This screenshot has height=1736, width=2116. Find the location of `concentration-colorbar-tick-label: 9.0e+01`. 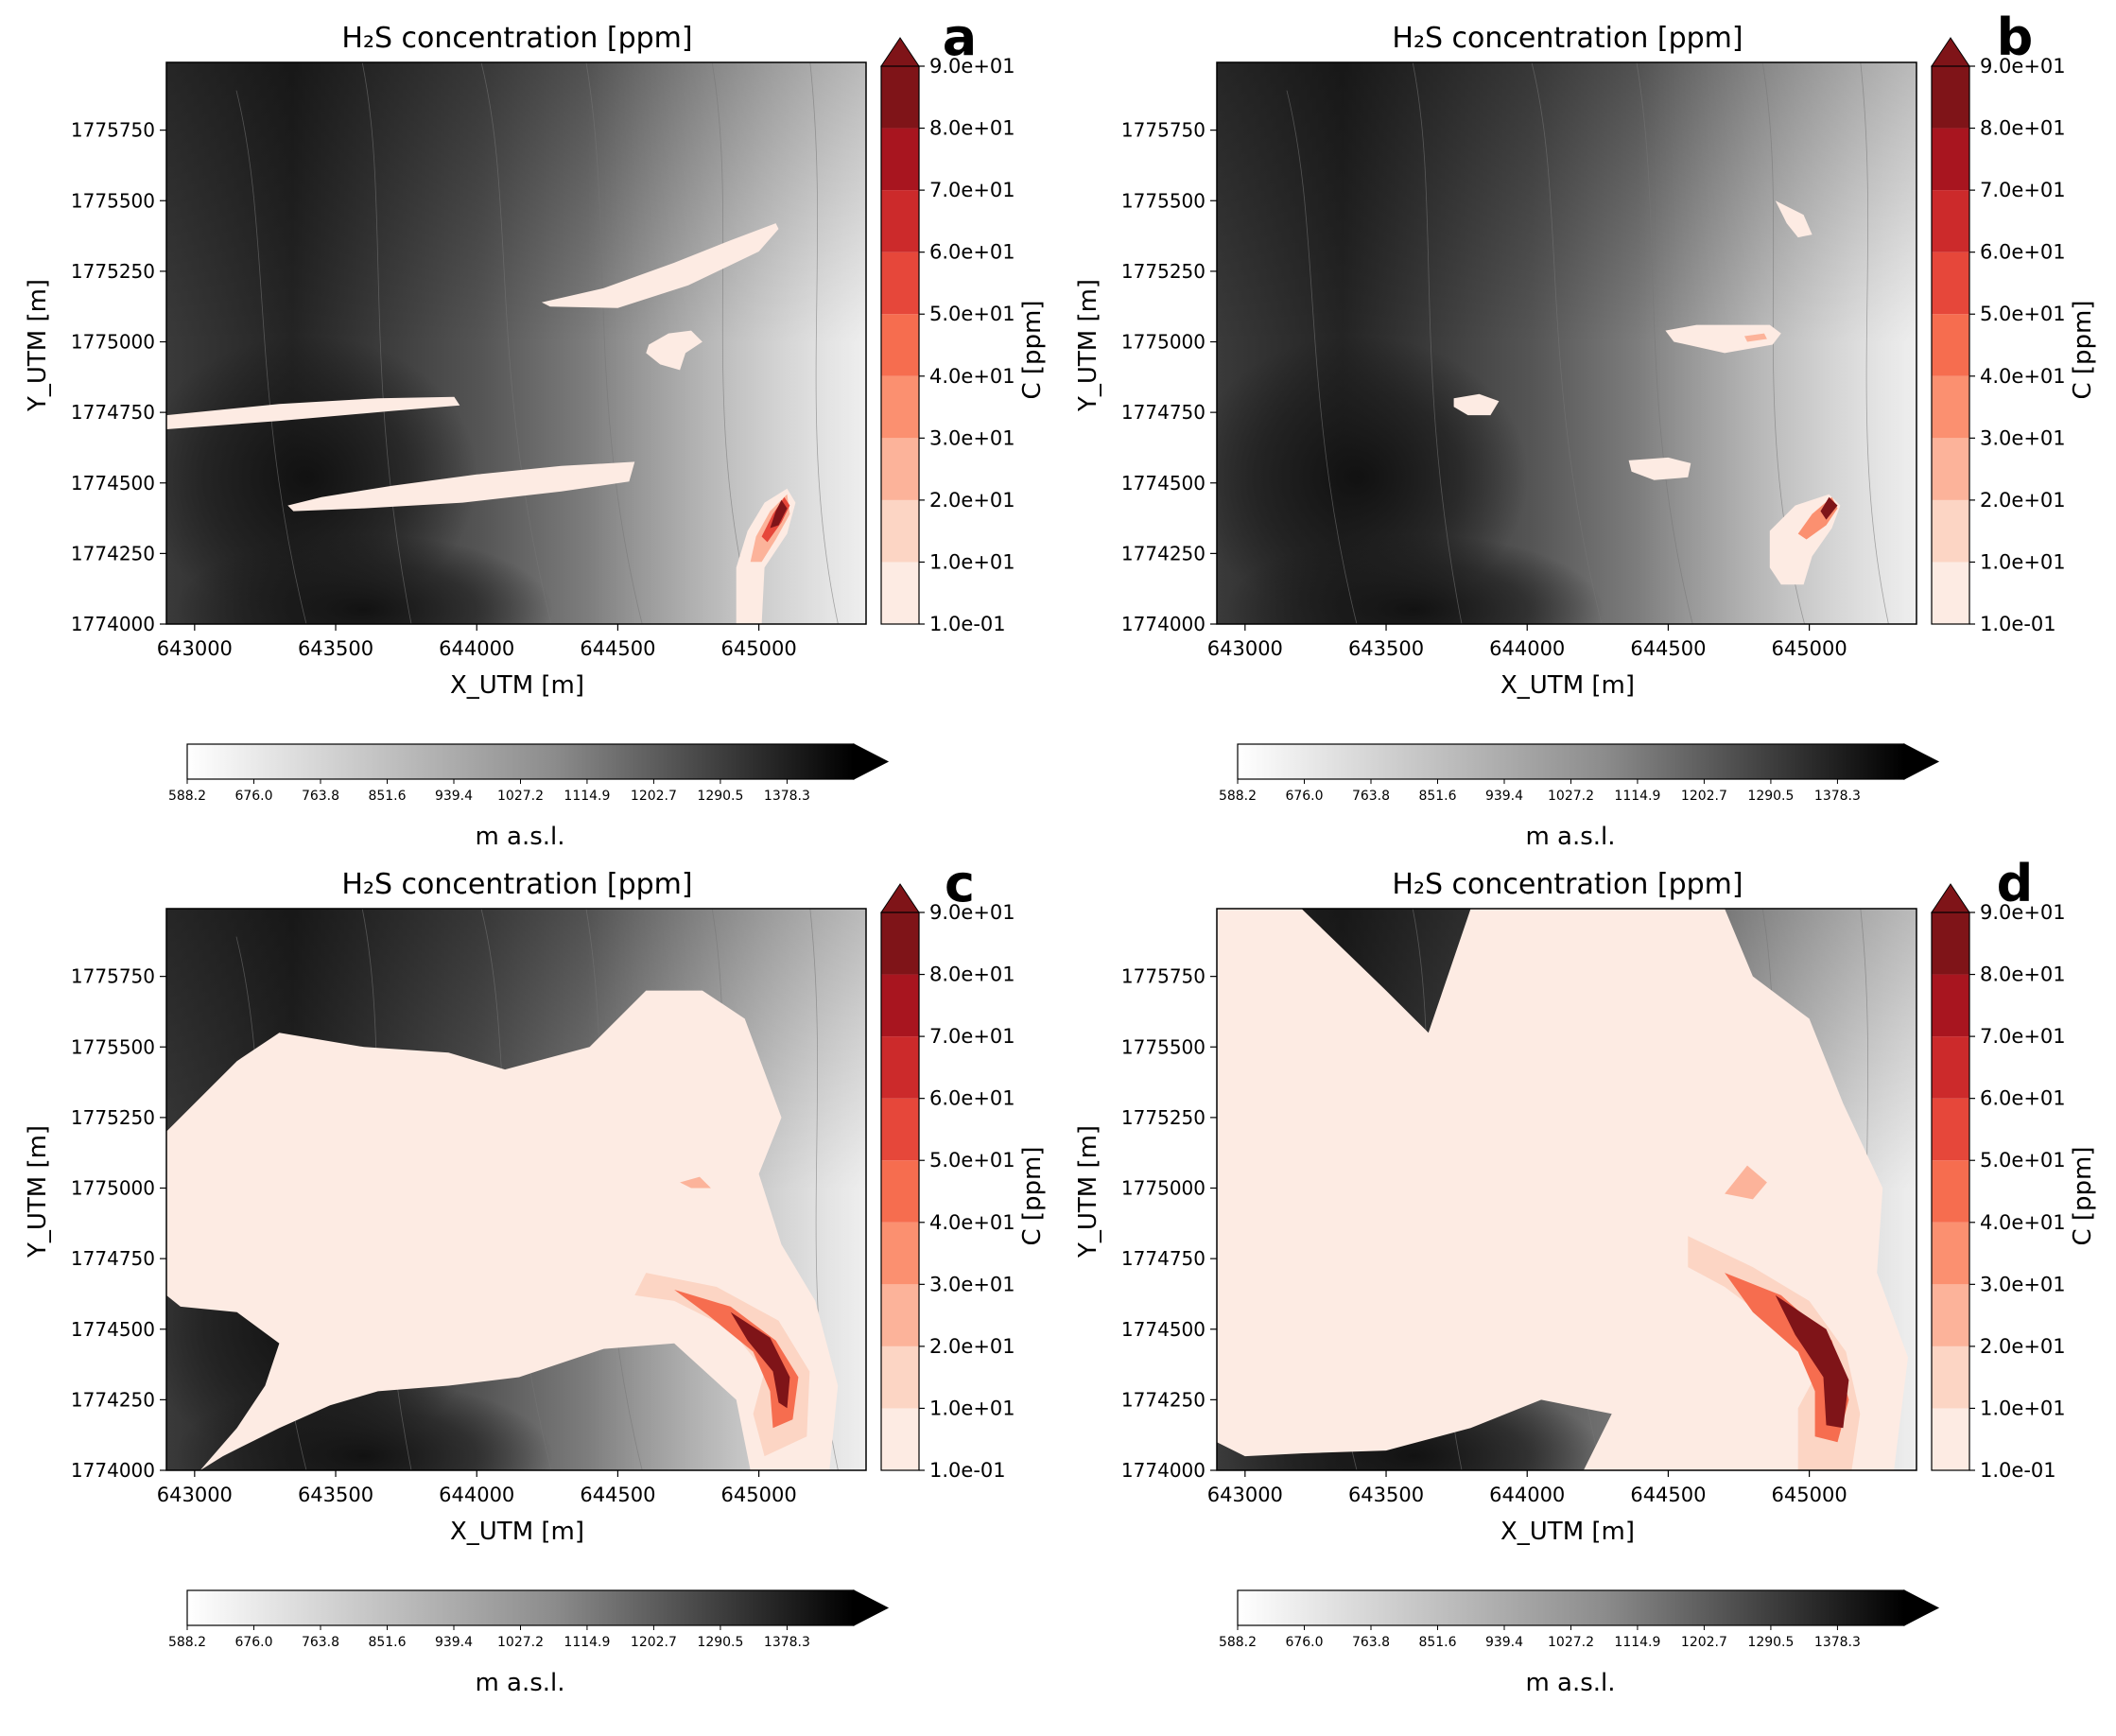

concentration-colorbar-tick-label: 9.0e+01 is located at coordinates (2023, 912).